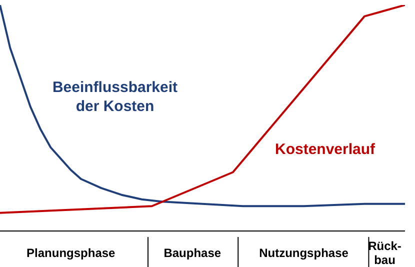 This screenshot has height=267, width=415. What do you see at coordinates (115, 97) in the screenshot?
I see `series-label: Beeinflussbarkeit der Kosten` at bounding box center [115, 97].